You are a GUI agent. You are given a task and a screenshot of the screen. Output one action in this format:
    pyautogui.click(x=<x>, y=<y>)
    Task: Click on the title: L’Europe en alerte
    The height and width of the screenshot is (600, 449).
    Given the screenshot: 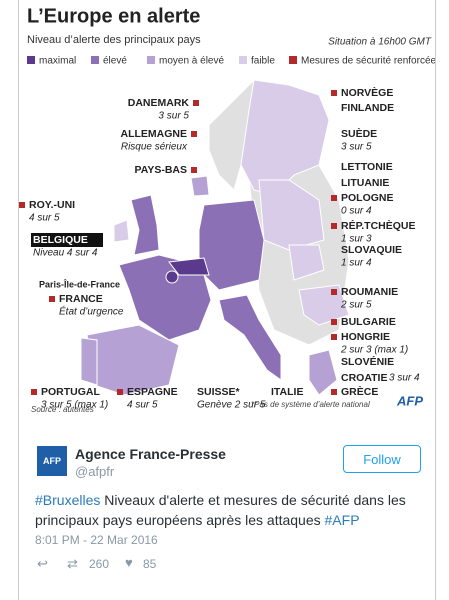 What is the action you would take?
    pyautogui.click(x=113, y=16)
    